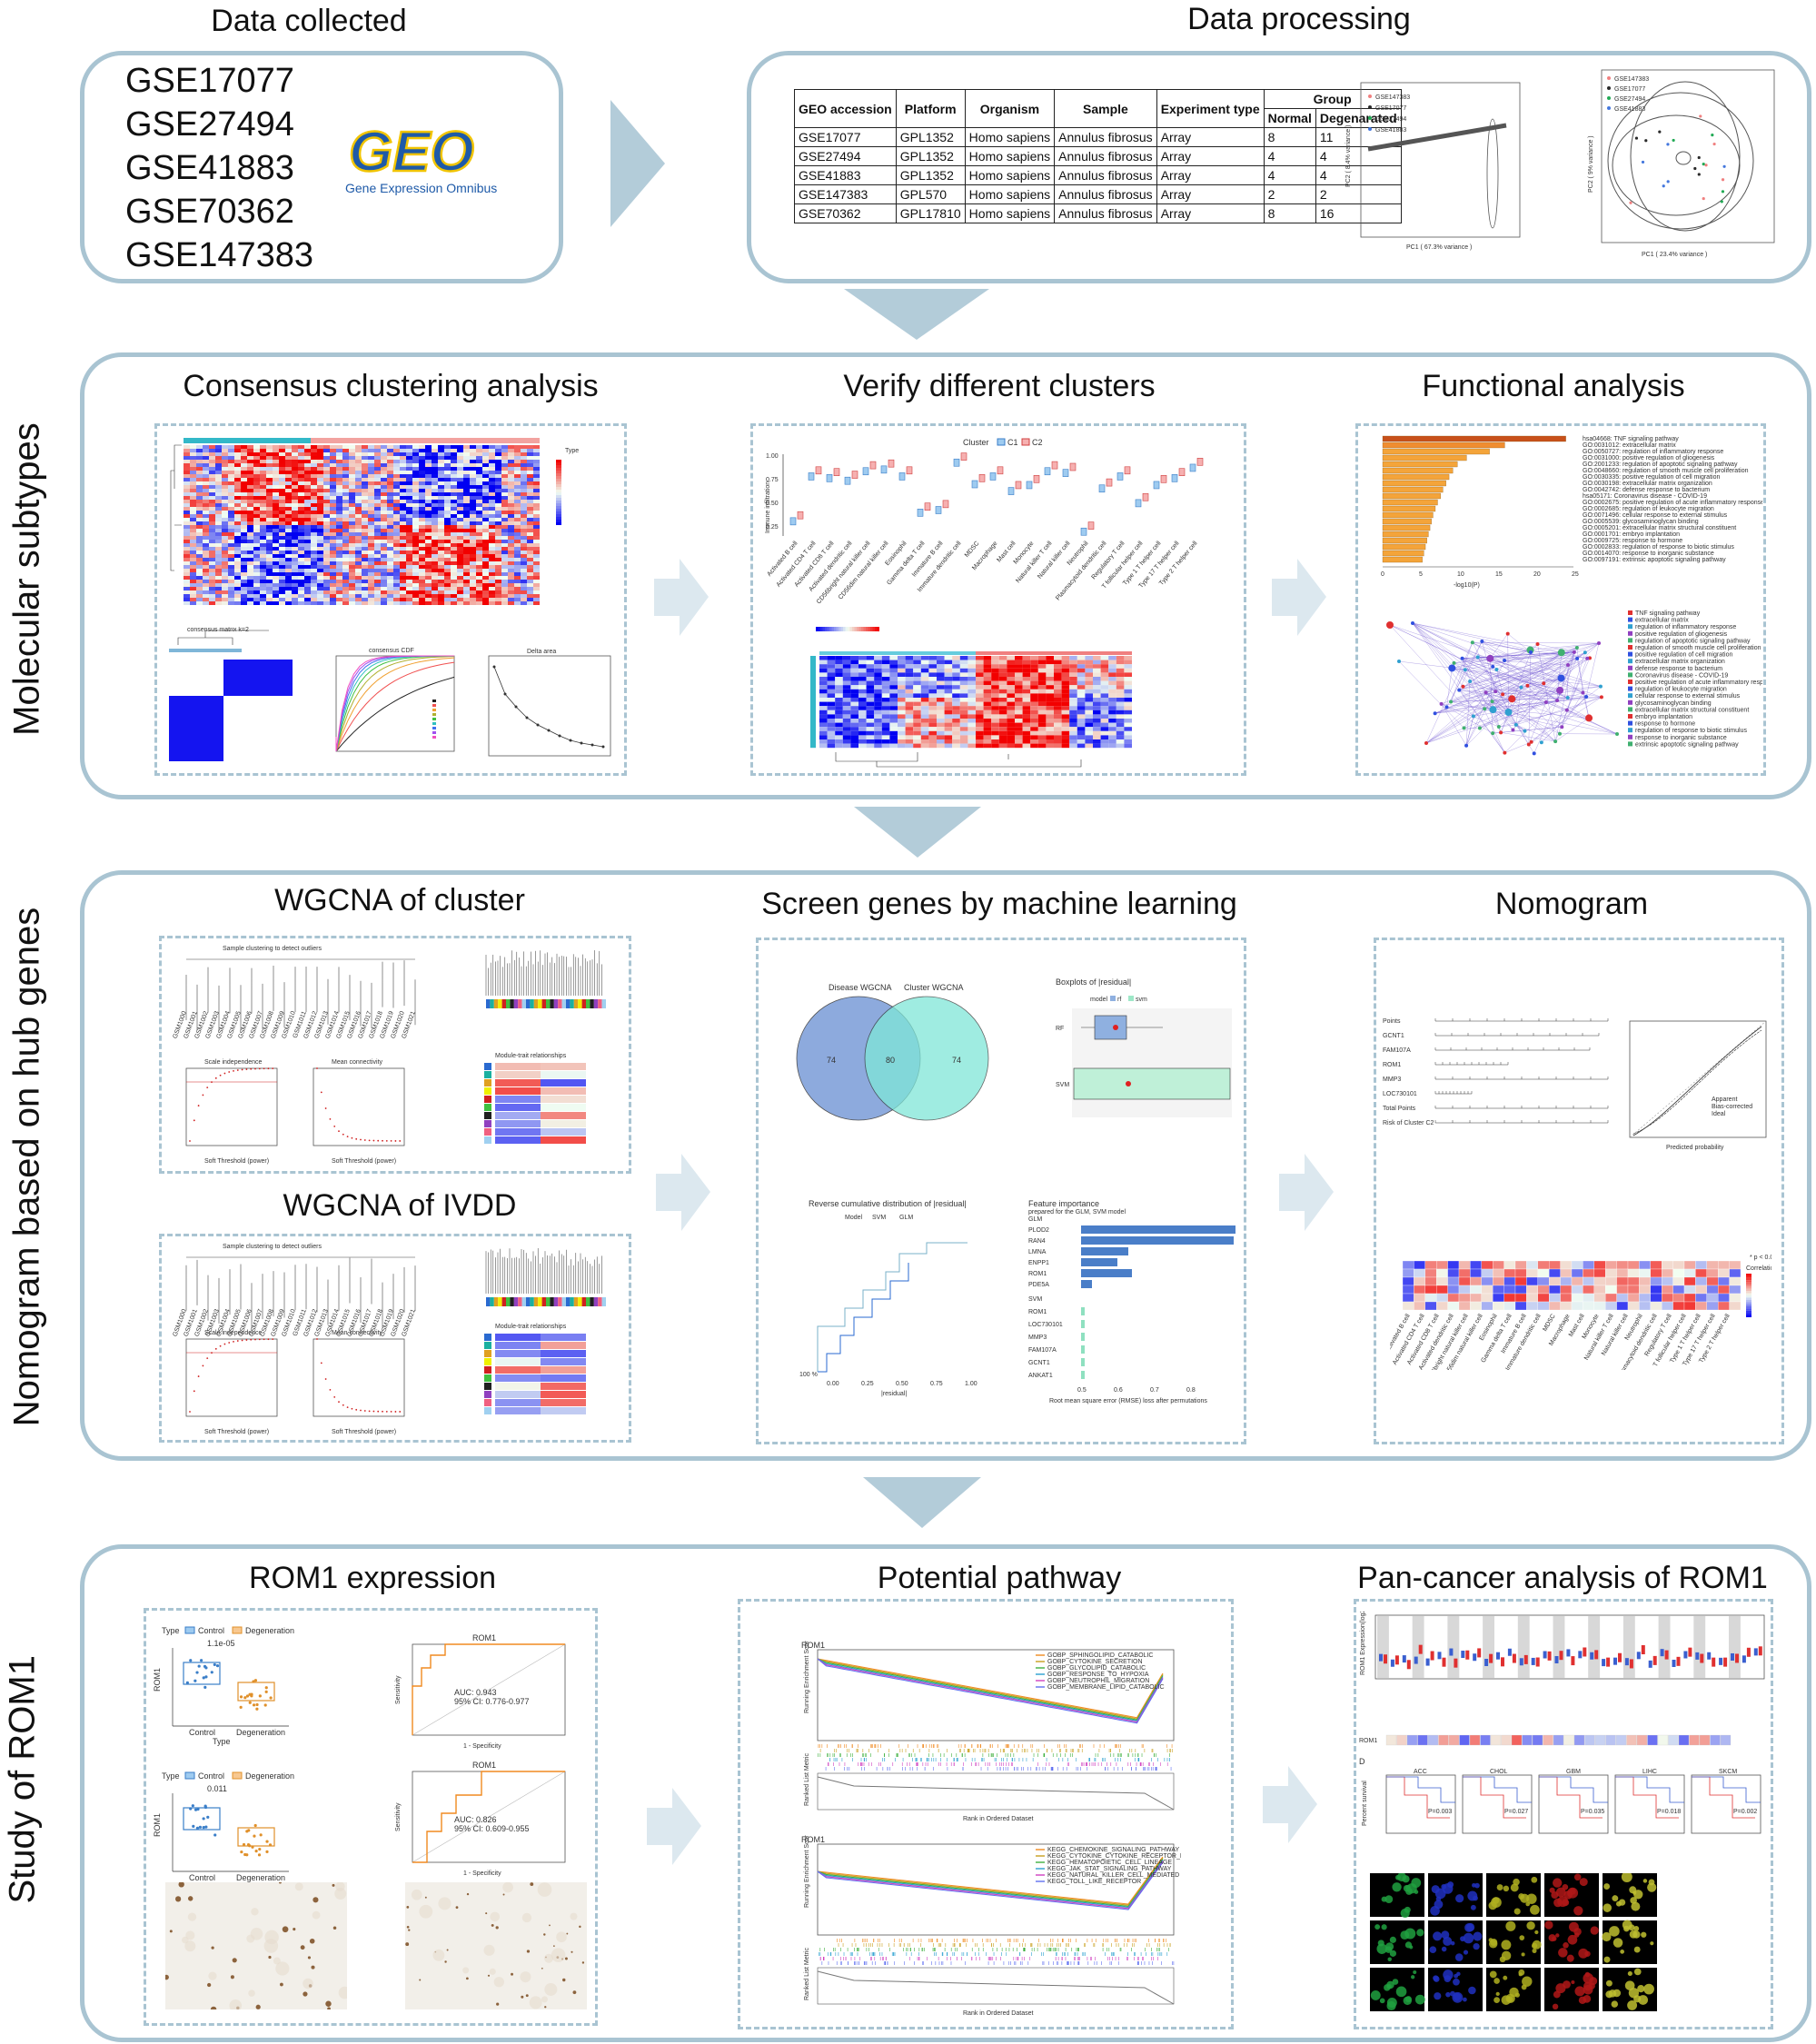 The image size is (1816, 2044). What do you see at coordinates (364, 1432) in the screenshot?
I see `x-axis-label: Soft Threshold (power)` at bounding box center [364, 1432].